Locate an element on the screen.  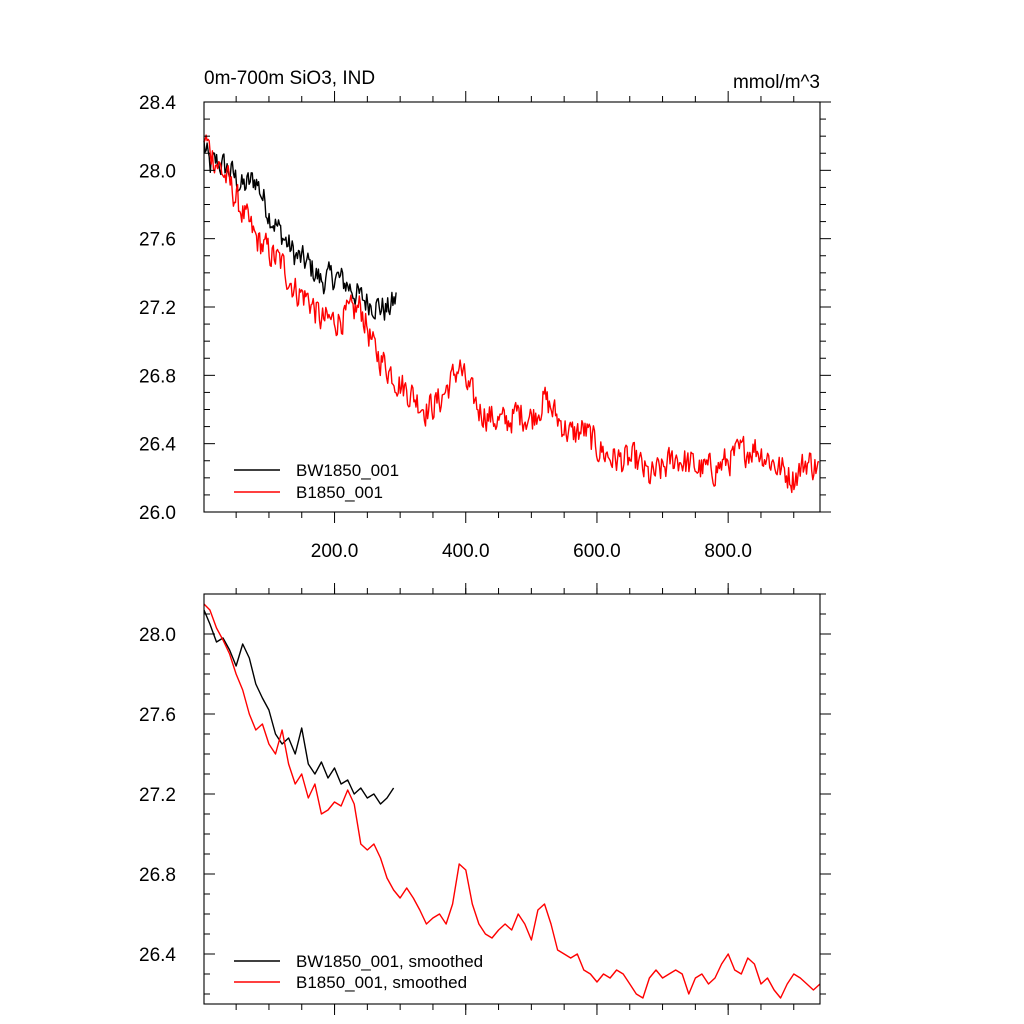
units-label: mmol/m^3 is located at coordinates (776, 82).